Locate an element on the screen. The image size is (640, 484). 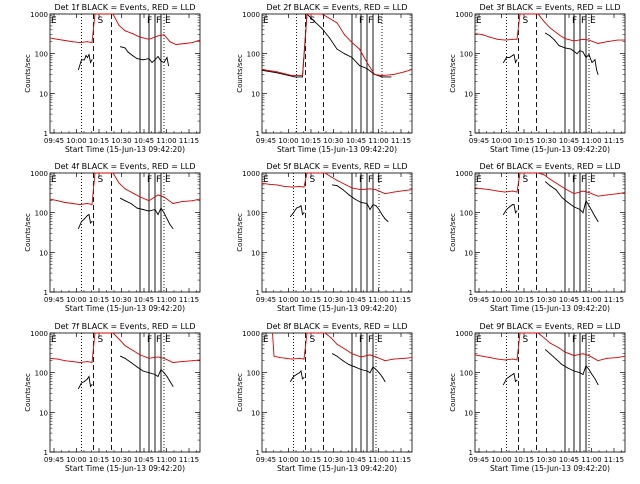
x-tick-label: 10:00 is located at coordinates (288, 300).